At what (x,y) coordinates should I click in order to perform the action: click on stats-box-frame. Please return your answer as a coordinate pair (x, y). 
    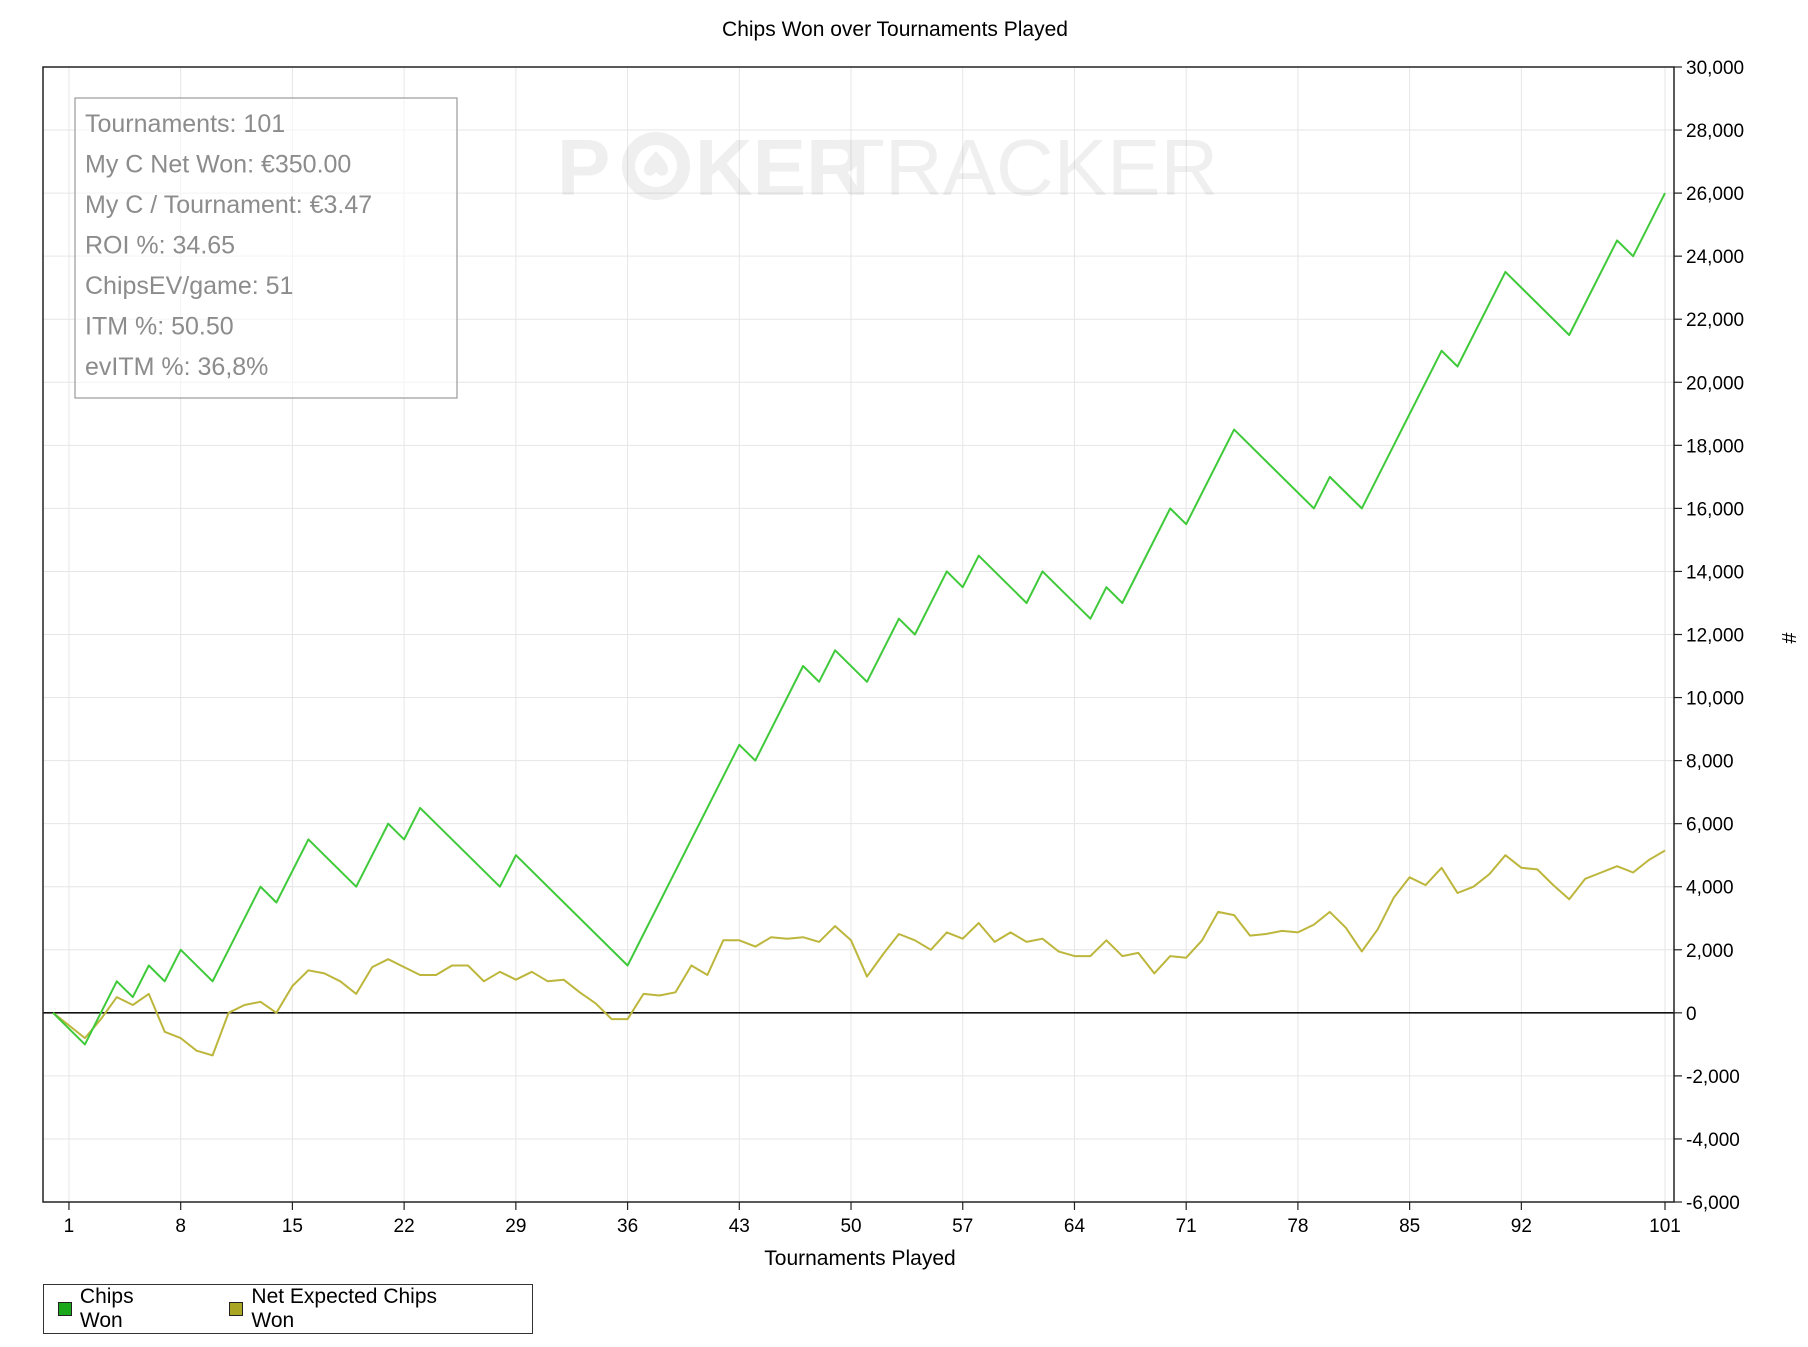
    Looking at the image, I should click on (266, 248).